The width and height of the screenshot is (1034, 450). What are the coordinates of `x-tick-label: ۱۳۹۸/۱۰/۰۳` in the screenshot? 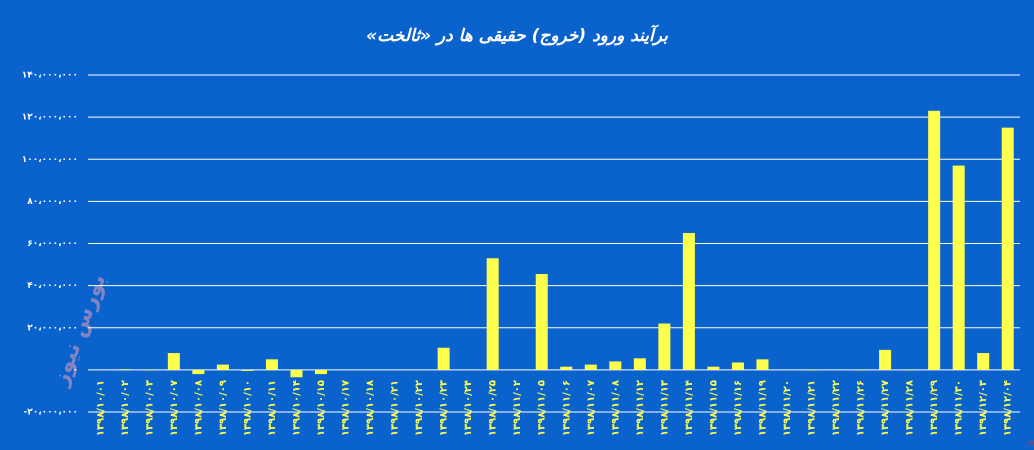 It's located at (149, 408).